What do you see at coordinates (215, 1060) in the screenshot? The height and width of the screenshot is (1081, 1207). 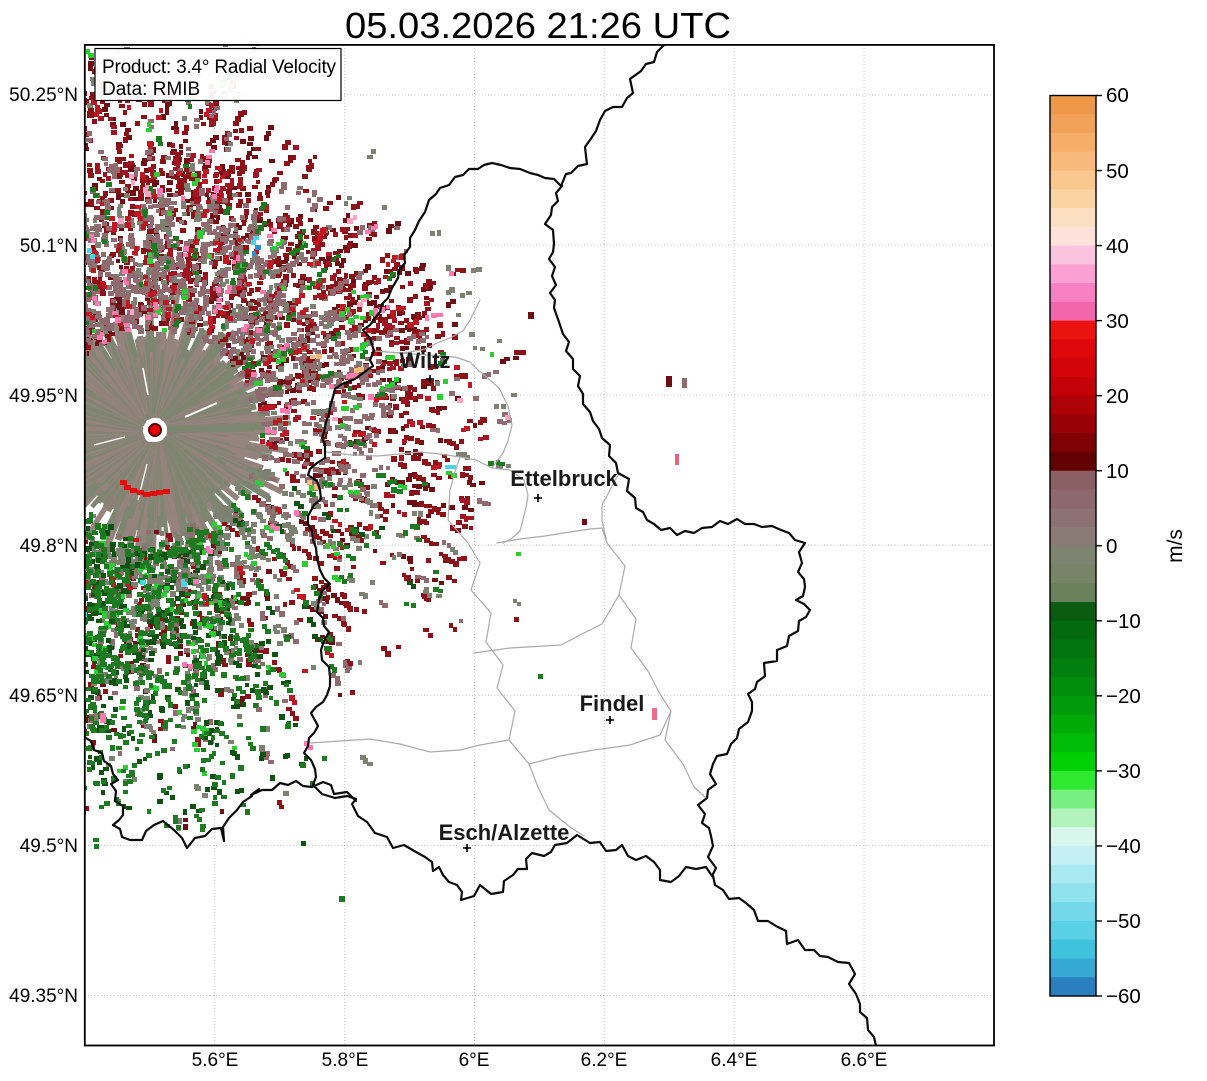 I see `svg-text: 5.6°E` at bounding box center [215, 1060].